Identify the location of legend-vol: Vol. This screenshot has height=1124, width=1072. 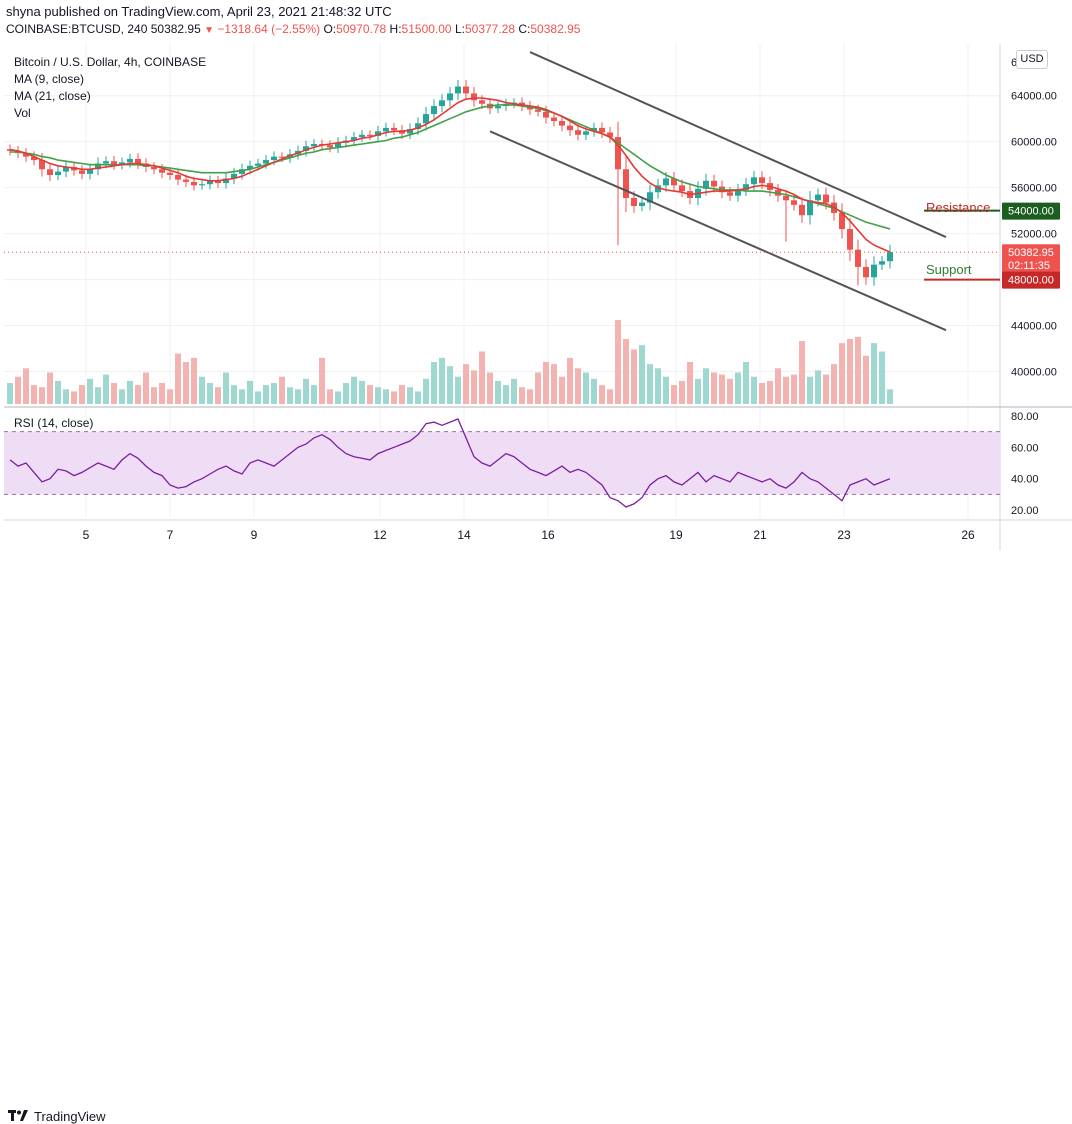
(22, 113).